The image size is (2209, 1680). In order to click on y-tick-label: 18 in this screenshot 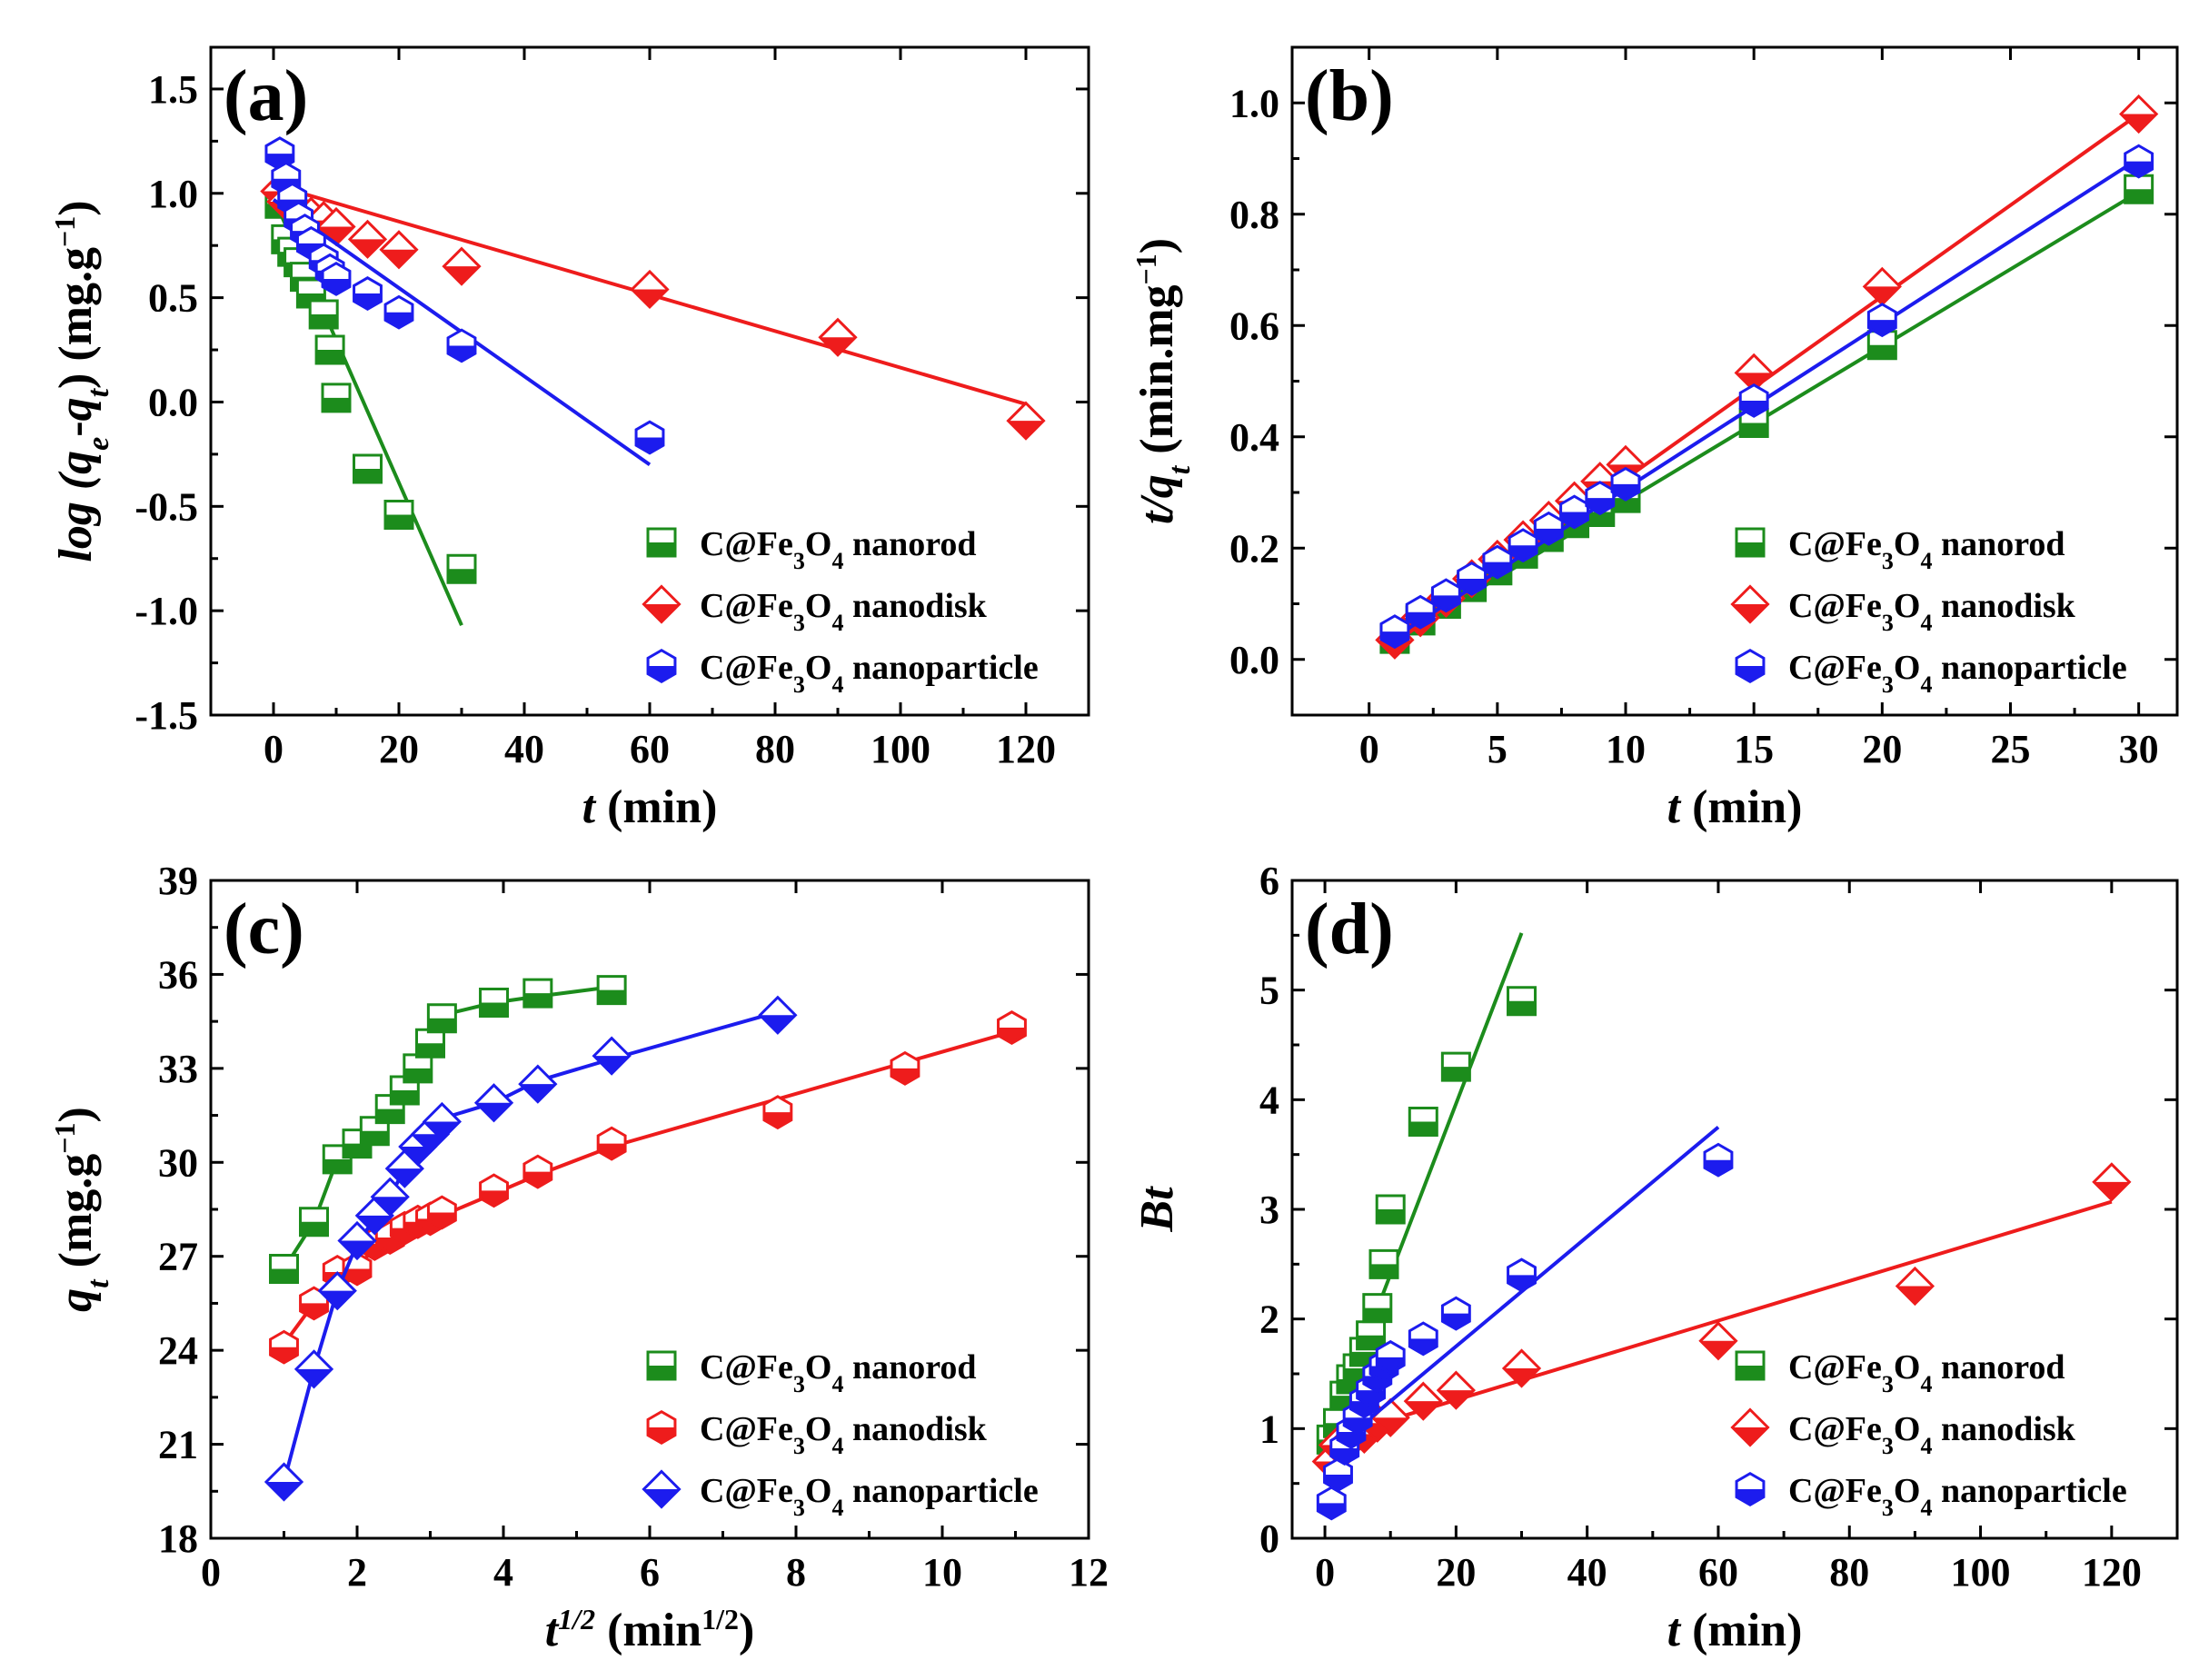, I will do `click(178, 1539)`.